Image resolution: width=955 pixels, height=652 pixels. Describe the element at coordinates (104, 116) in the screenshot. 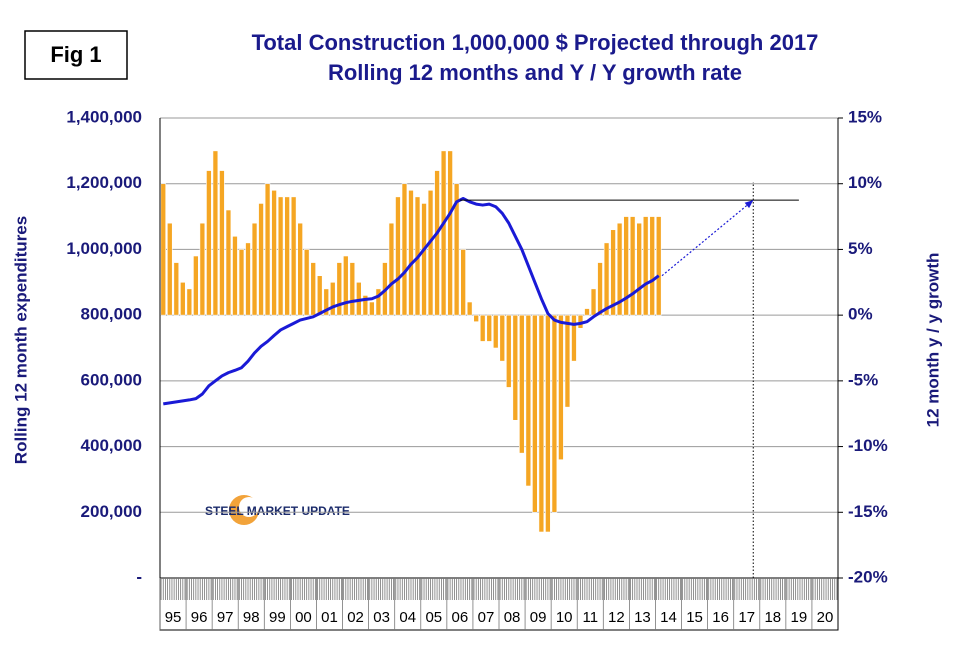

I see `y-tick-label: 1,400,000` at that location.